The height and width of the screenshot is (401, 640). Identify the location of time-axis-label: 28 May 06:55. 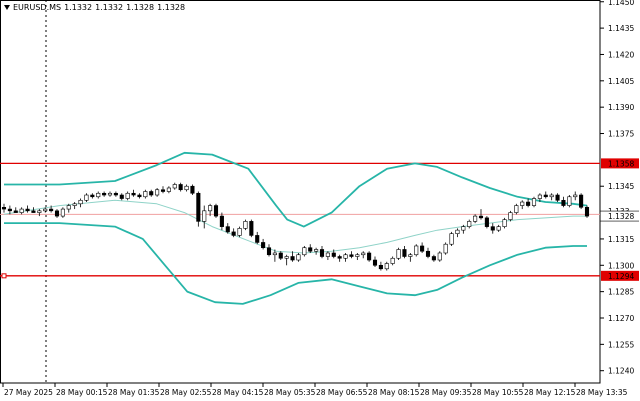
(342, 392).